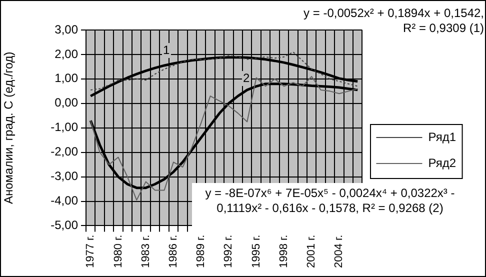 Image resolution: width=486 pixels, height=277 pixels. What do you see at coordinates (64, 176) in the screenshot?
I see `y-tick-label: -3,00` at bounding box center [64, 176].